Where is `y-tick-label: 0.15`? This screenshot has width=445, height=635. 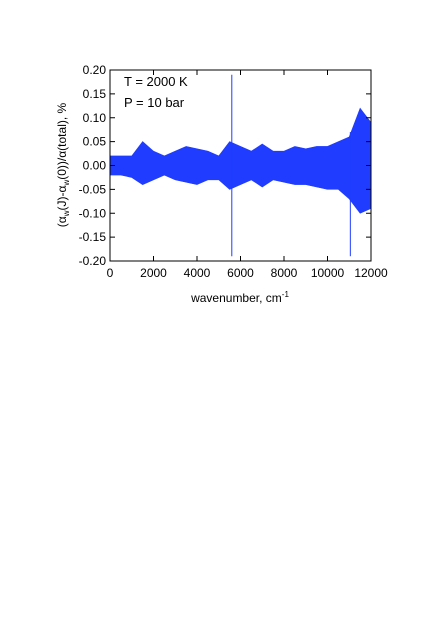
y-tick-label: 0.15 is located at coordinates (95, 94).